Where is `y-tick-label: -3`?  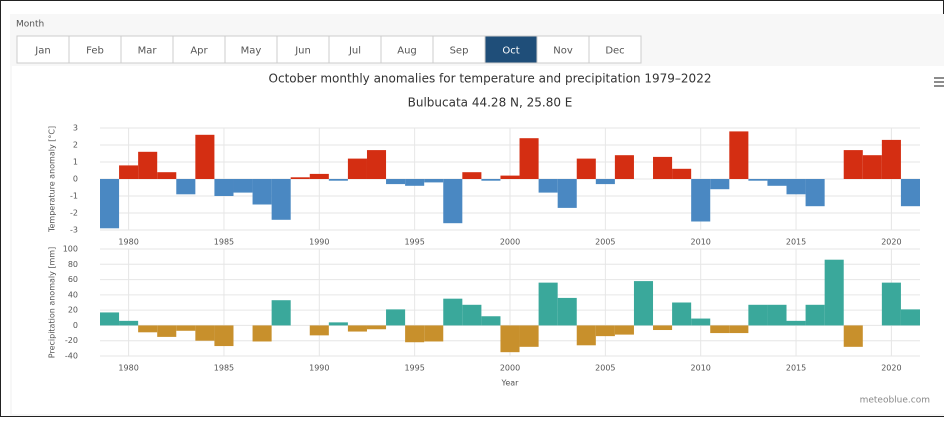
y-tick-label: -3 is located at coordinates (74, 230).